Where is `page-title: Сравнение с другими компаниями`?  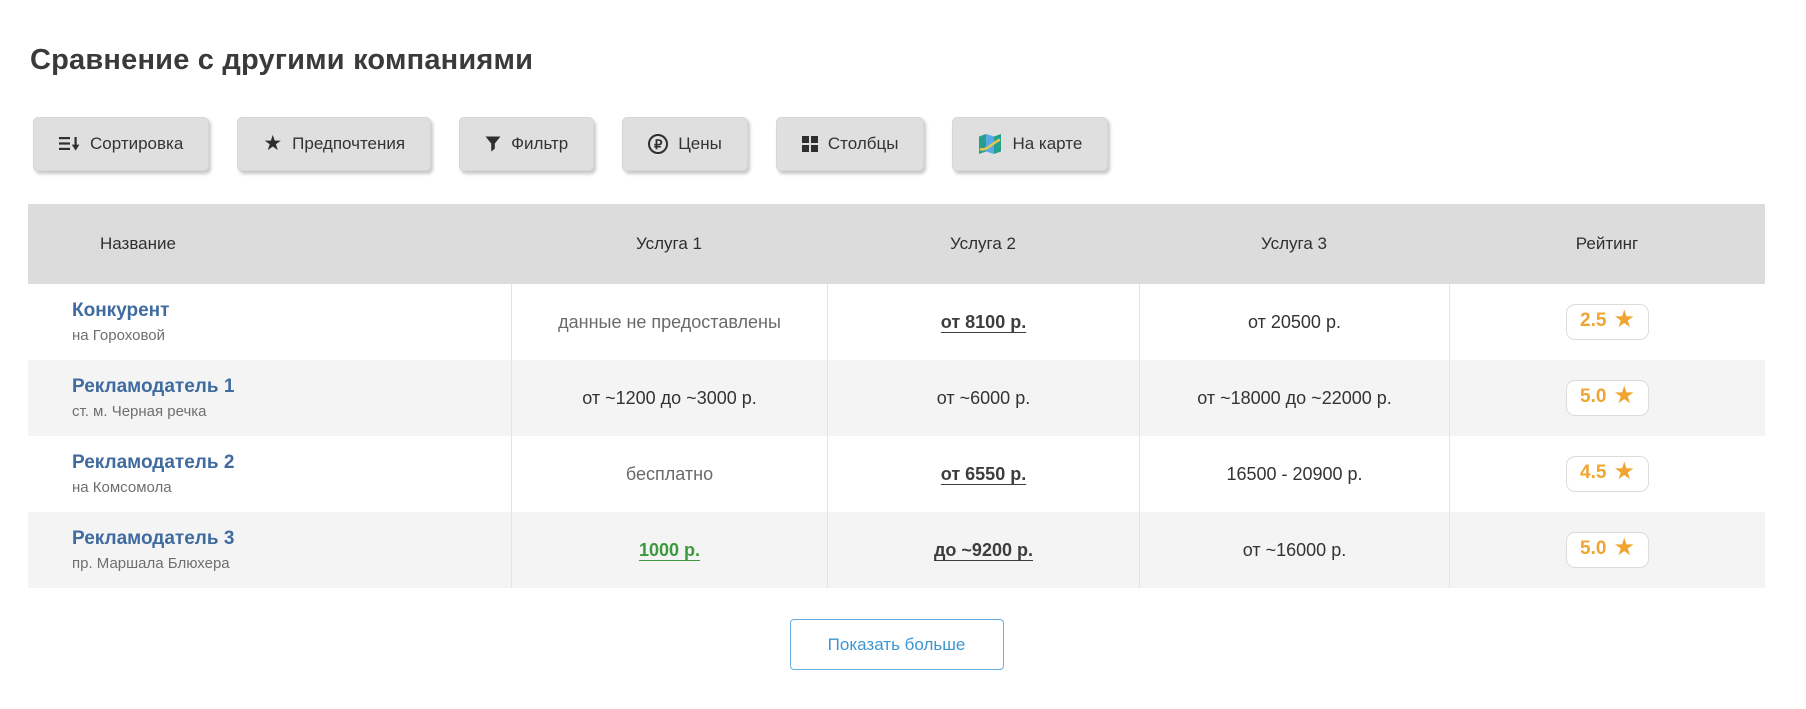 page-title: Сравнение с другими компаниями is located at coordinates (282, 60).